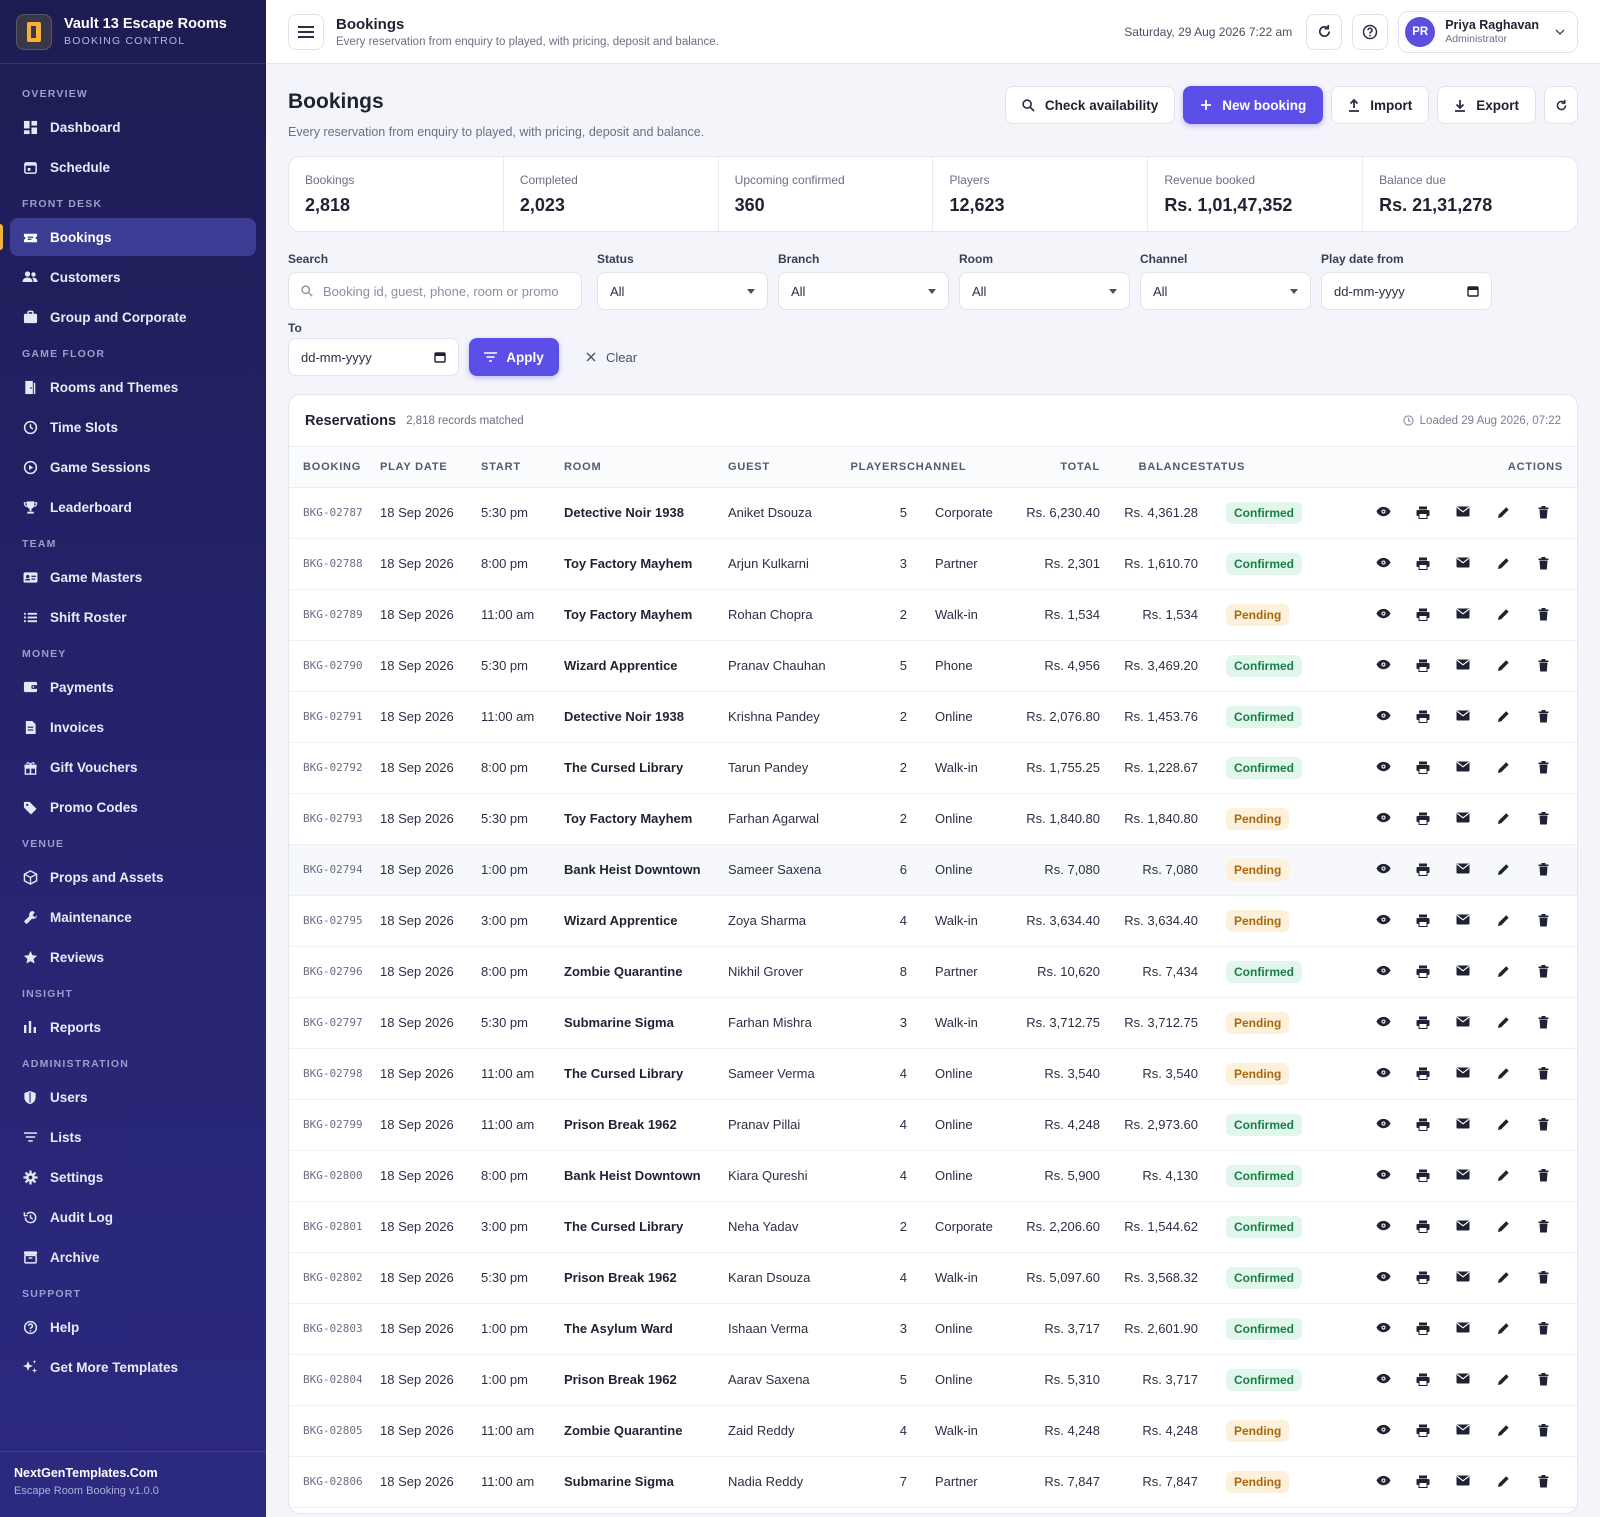  What do you see at coordinates (133, 1217) in the screenshot?
I see `sidebar-item-audit-log: Audit Log` at bounding box center [133, 1217].